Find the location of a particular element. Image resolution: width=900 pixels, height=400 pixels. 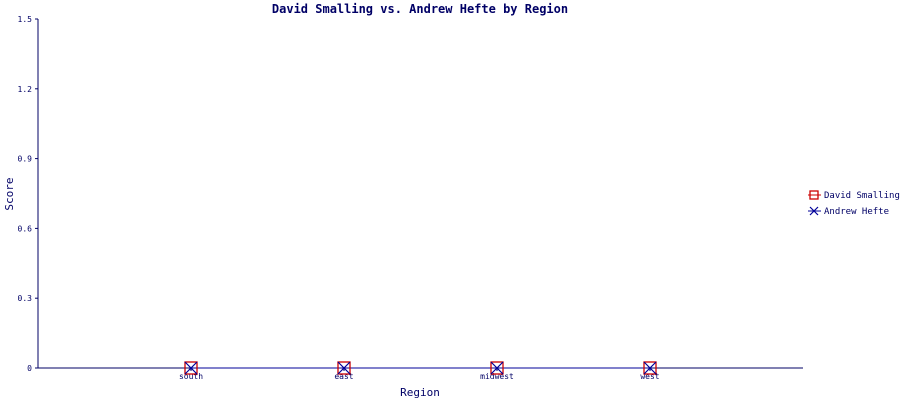

x-ticks: south east midwest west is located at coordinates (419, 374).